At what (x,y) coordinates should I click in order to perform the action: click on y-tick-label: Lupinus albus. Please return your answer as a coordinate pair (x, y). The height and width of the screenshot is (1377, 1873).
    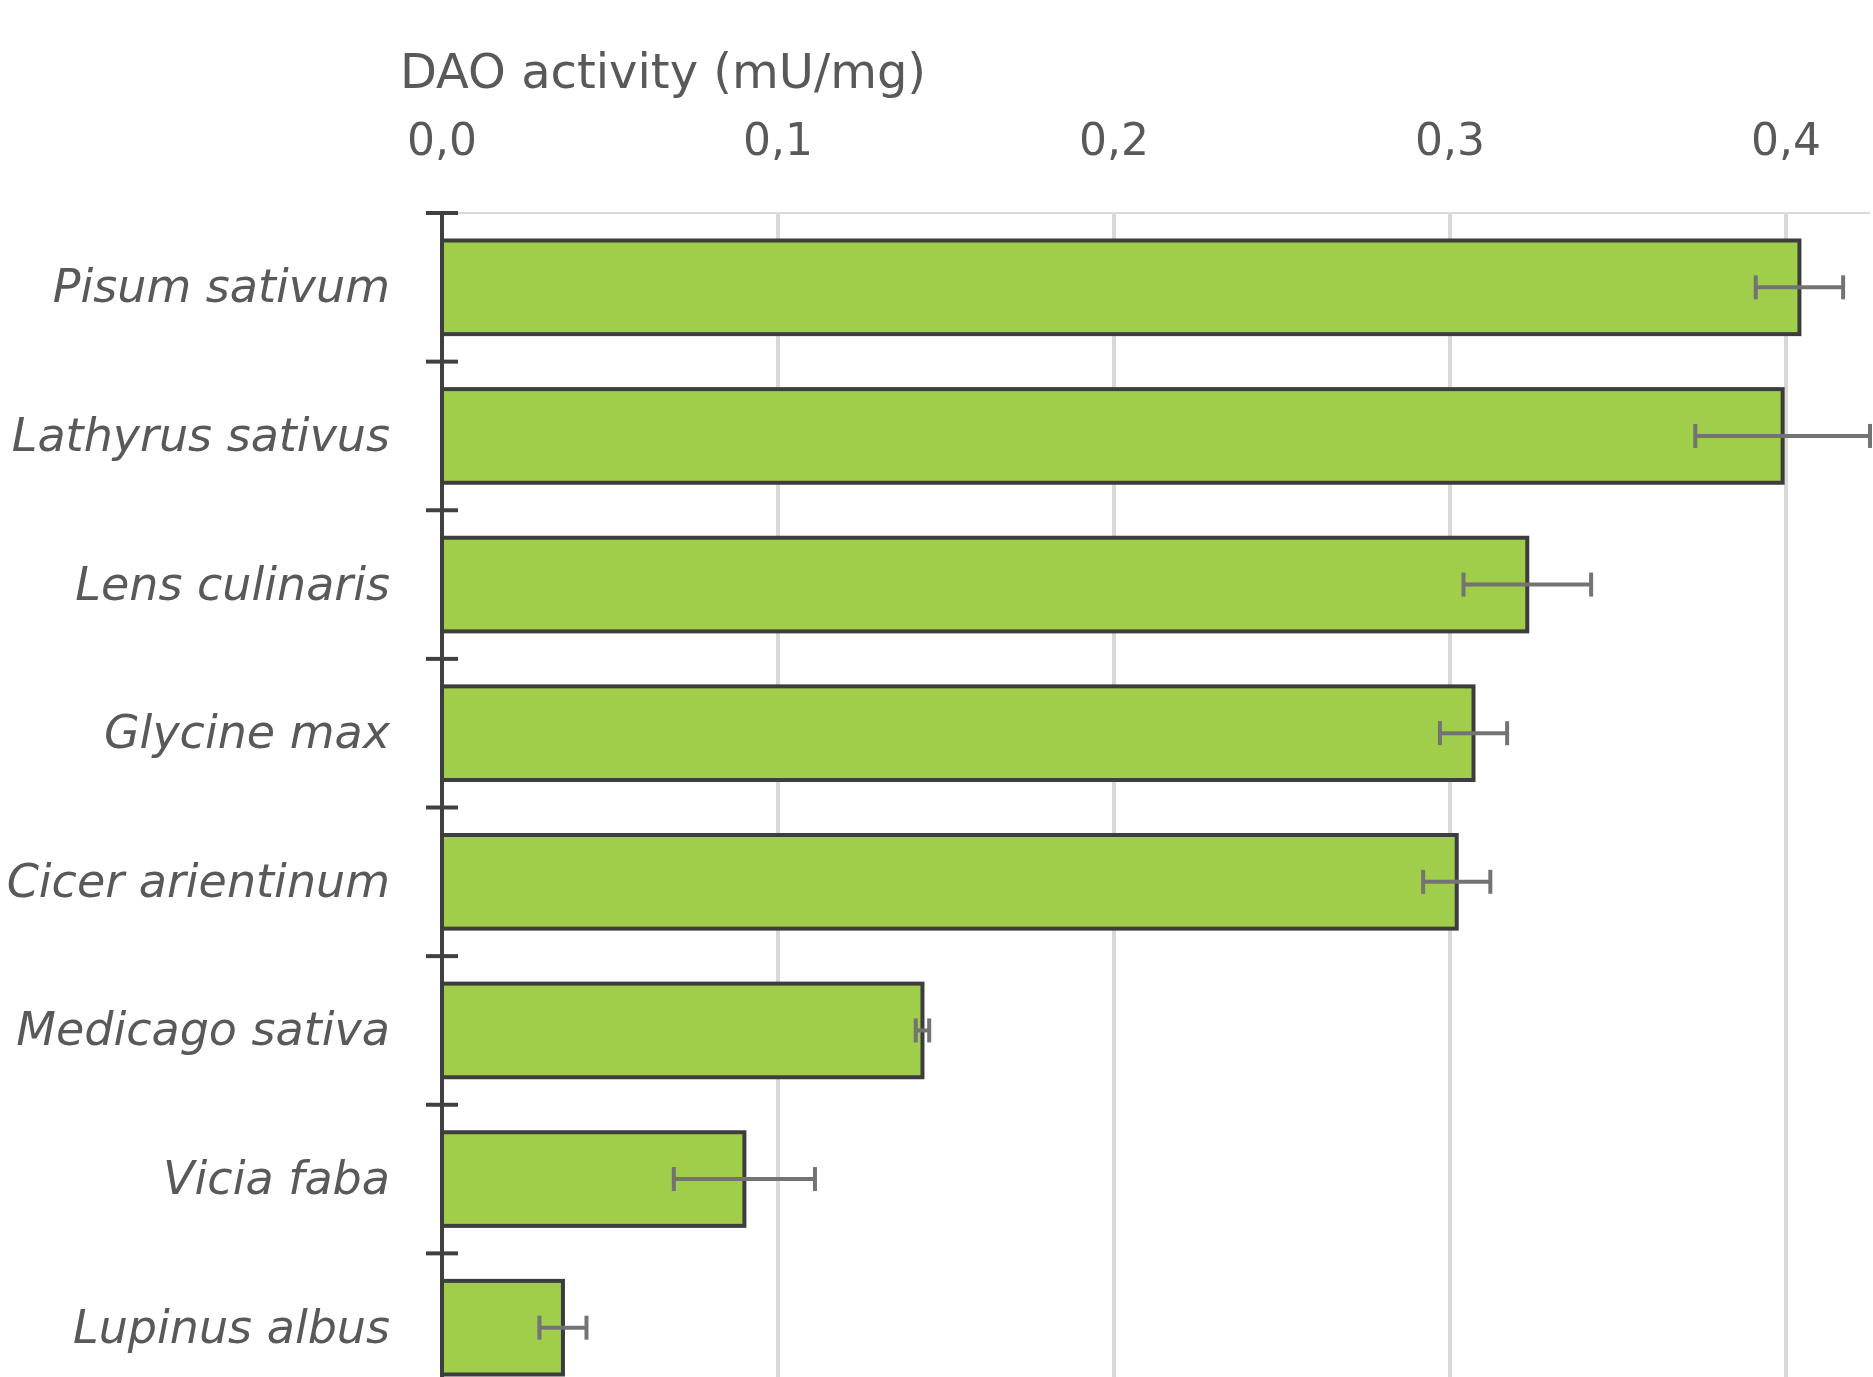
    Looking at the image, I should click on (231, 1326).